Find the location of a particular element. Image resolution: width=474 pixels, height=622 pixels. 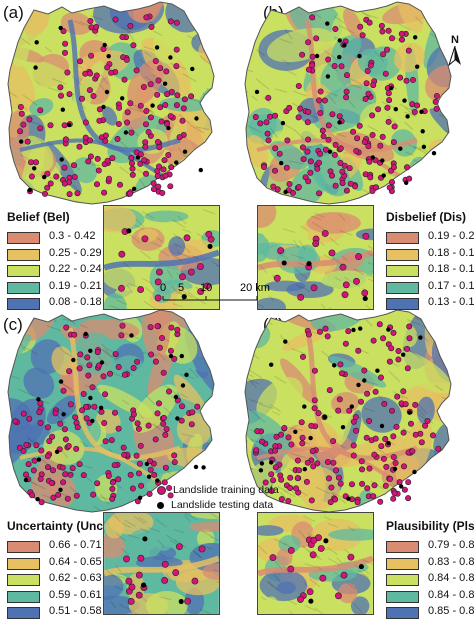

legend-class-1: 0.79 - 0.82 is located at coordinates (430, 547).